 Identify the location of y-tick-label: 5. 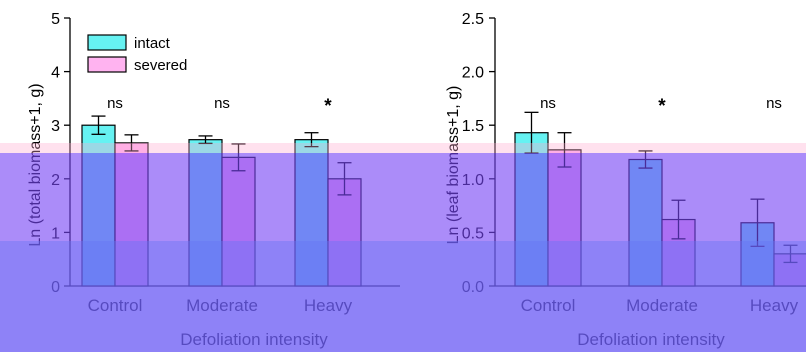
(55, 19).